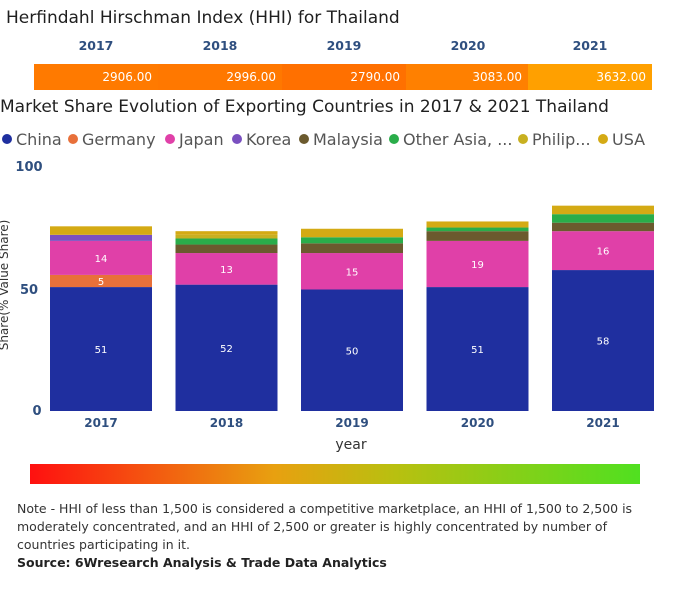 This screenshot has height=600, width=693. I want to click on x-tick-label: 2019, so click(351, 423).